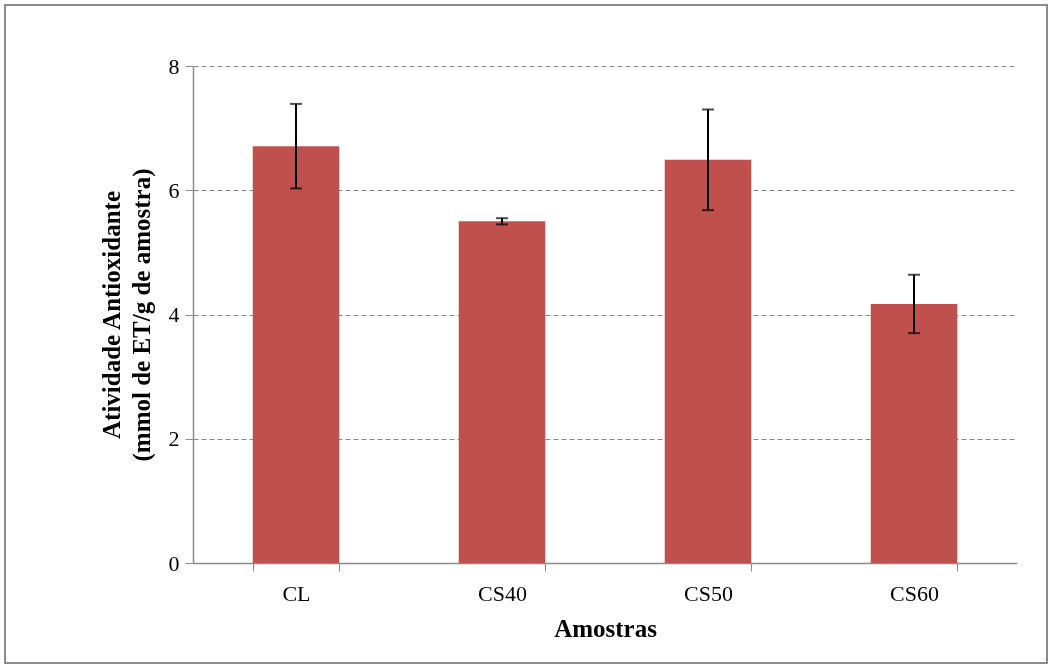 The image size is (1054, 669). I want to click on y-tick-label: 2, so click(174, 439).